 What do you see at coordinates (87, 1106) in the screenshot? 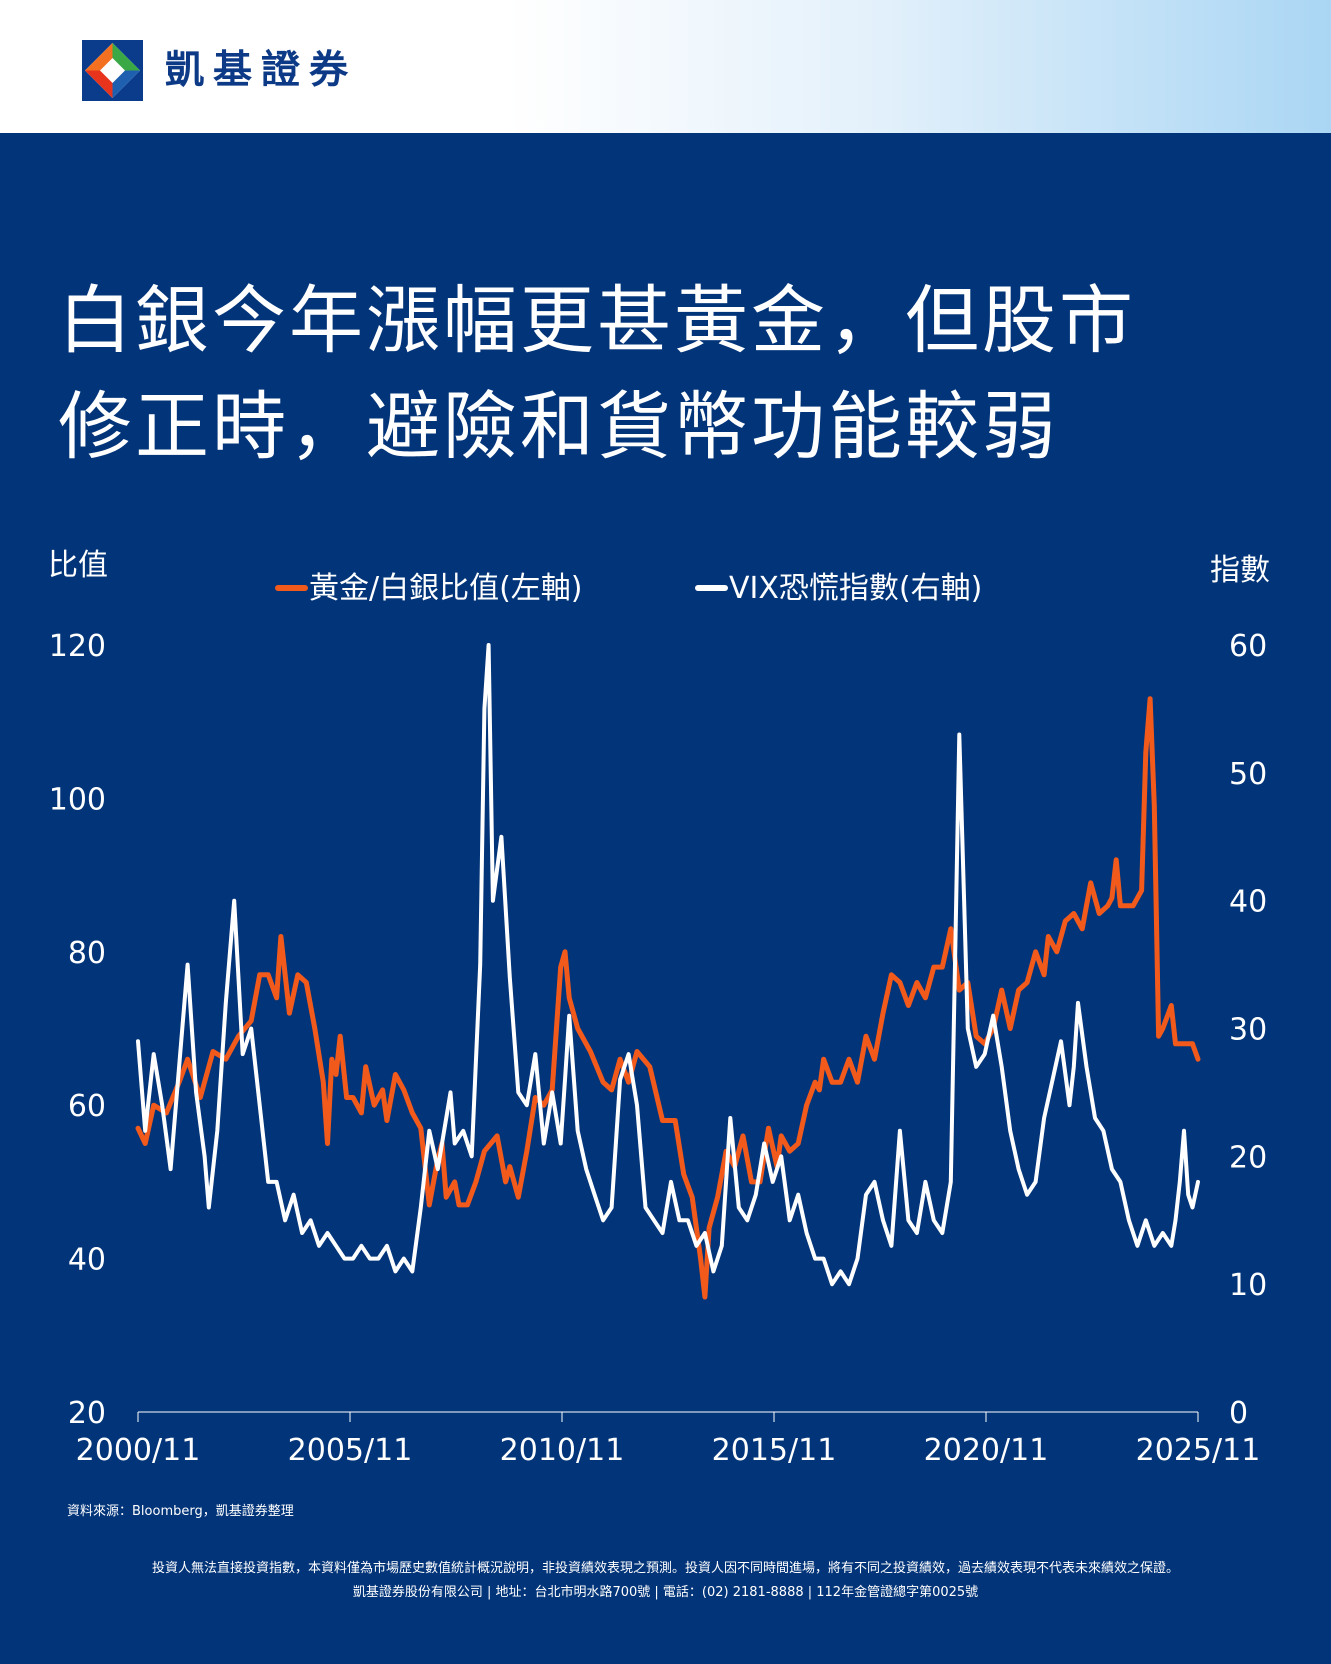
I see `left-tick-label: 60` at bounding box center [87, 1106].